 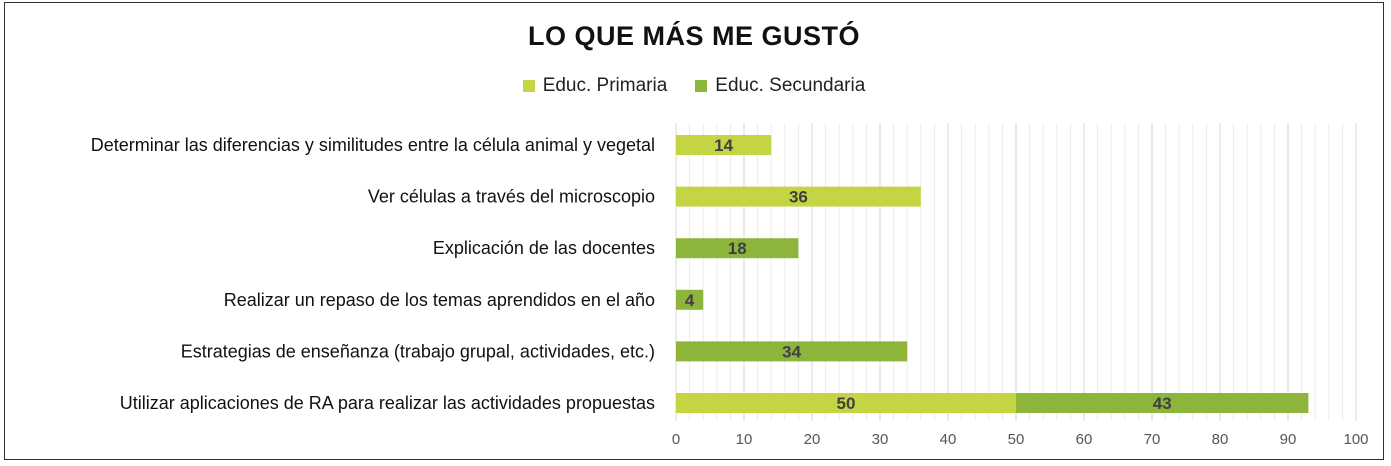 I want to click on legend-label-secundaria: Educ. Secundaria, so click(x=790, y=85).